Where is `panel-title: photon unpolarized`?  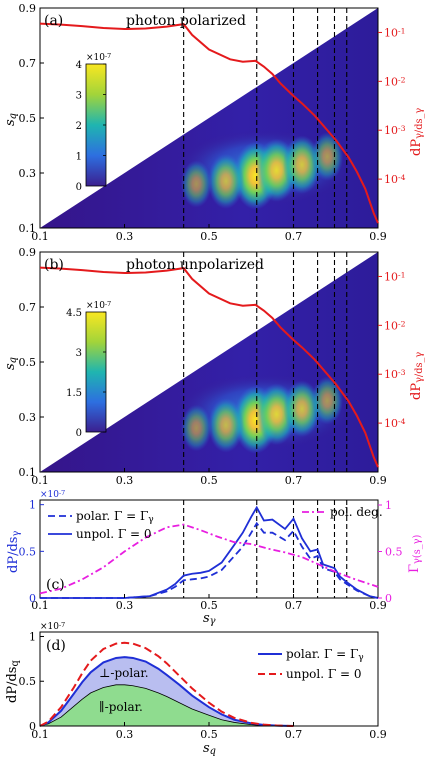
panel-title: photon unpolarized is located at coordinates (195, 265).